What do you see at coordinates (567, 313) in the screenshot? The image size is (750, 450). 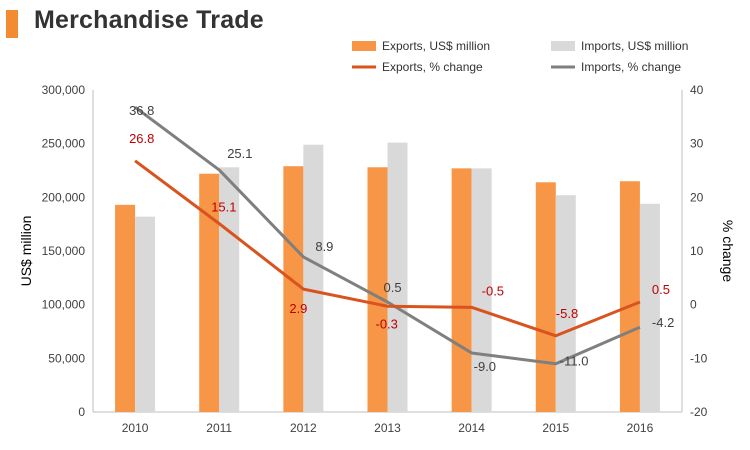 I see `exports-change-label: -5.8` at bounding box center [567, 313].